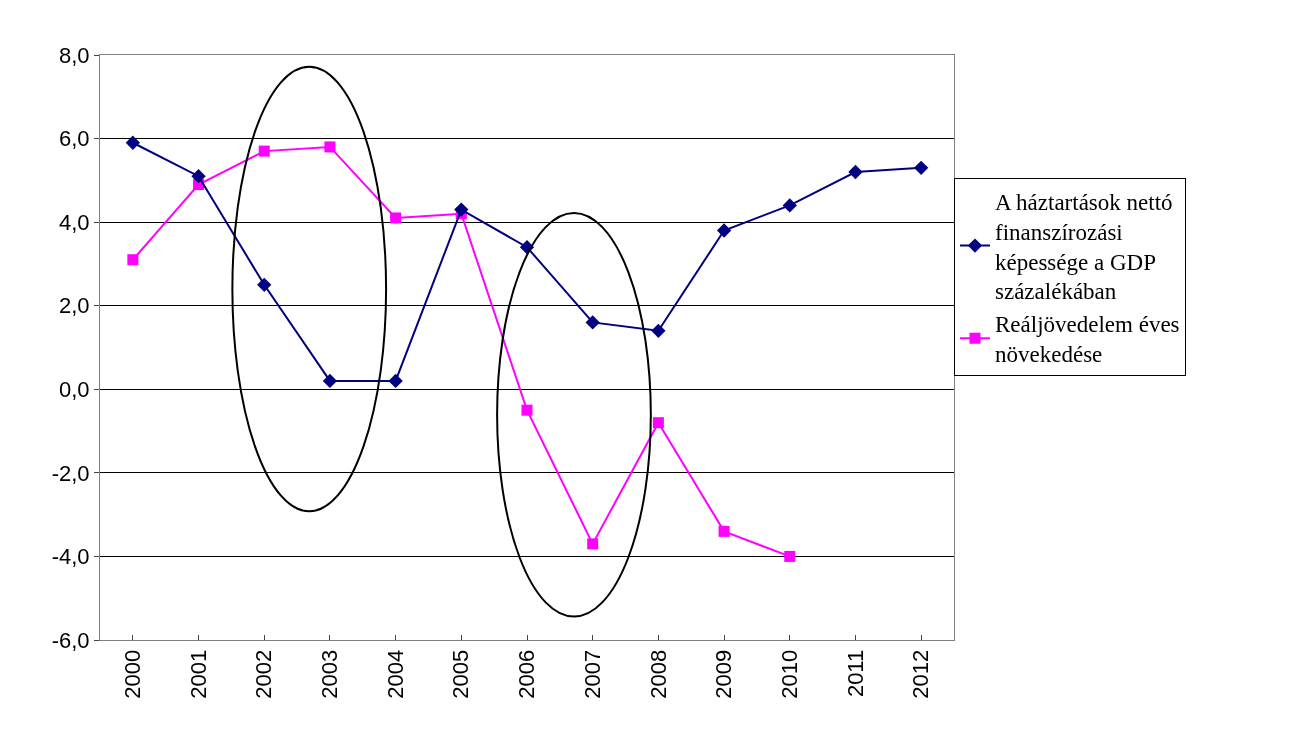 The image size is (1294, 740). What do you see at coordinates (1087, 340) in the screenshot?
I see `legend-label: Reáljövedelem éves növekedése` at bounding box center [1087, 340].